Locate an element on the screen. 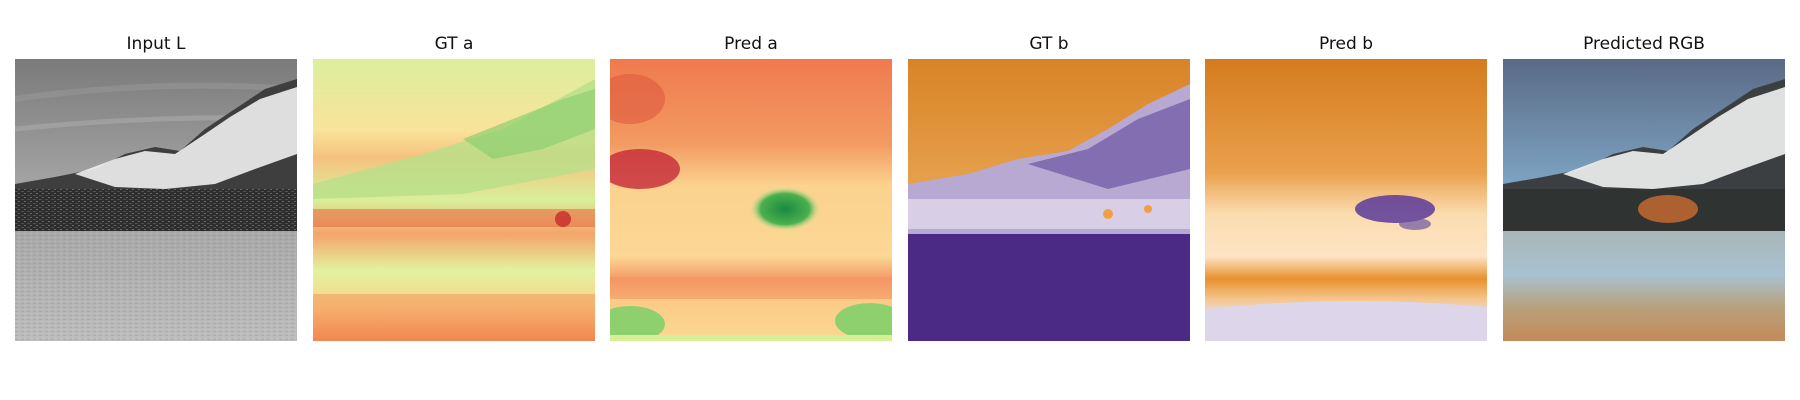  panel-pred-a: Pred a is located at coordinates (751, 185).